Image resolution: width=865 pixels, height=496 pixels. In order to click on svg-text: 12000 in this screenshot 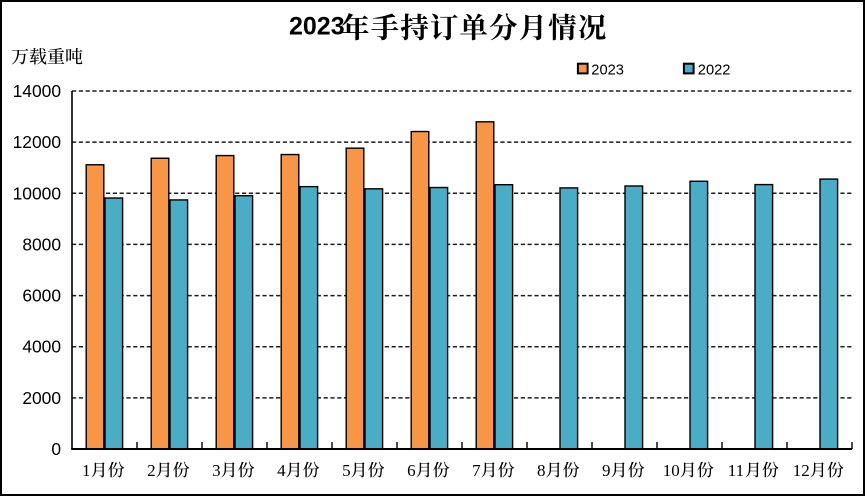, I will do `click(37, 142)`.